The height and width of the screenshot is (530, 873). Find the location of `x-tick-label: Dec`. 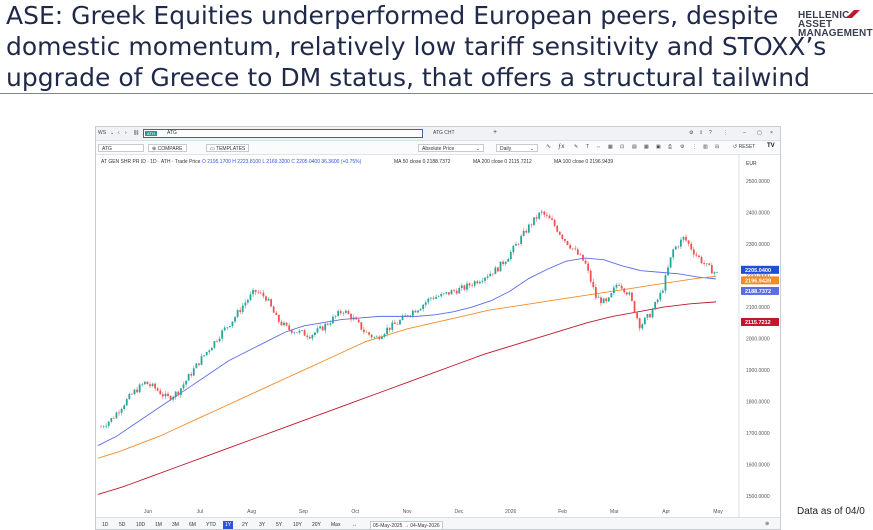

x-tick-label: Dec is located at coordinates (458, 512).